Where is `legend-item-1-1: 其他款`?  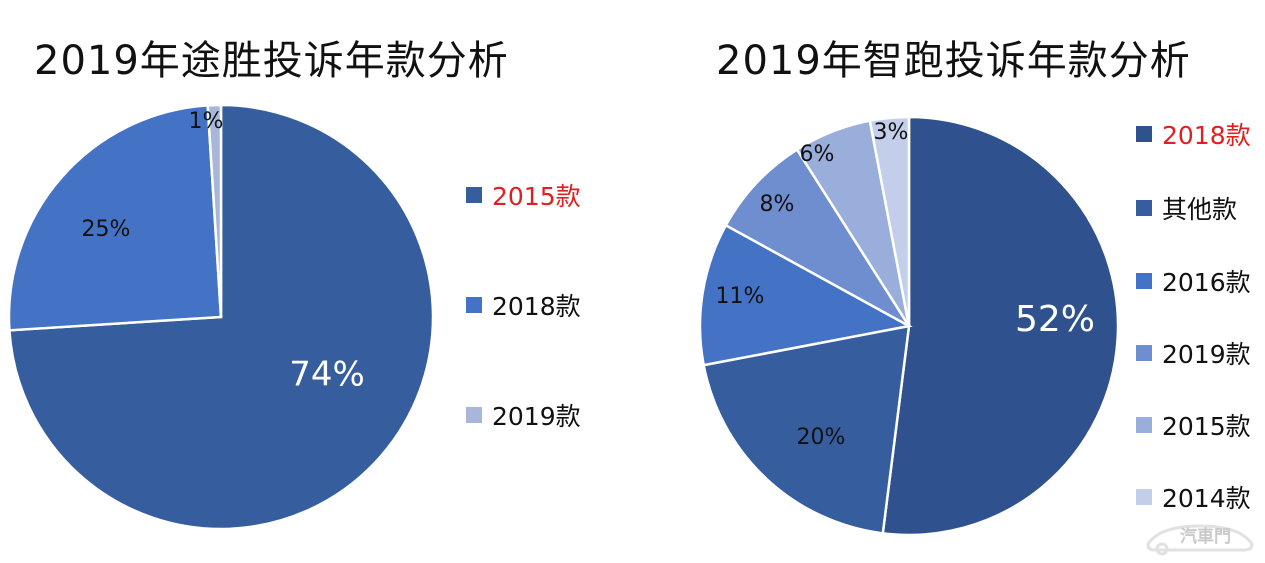
legend-item-1-1: 其他款 is located at coordinates (1186, 208).